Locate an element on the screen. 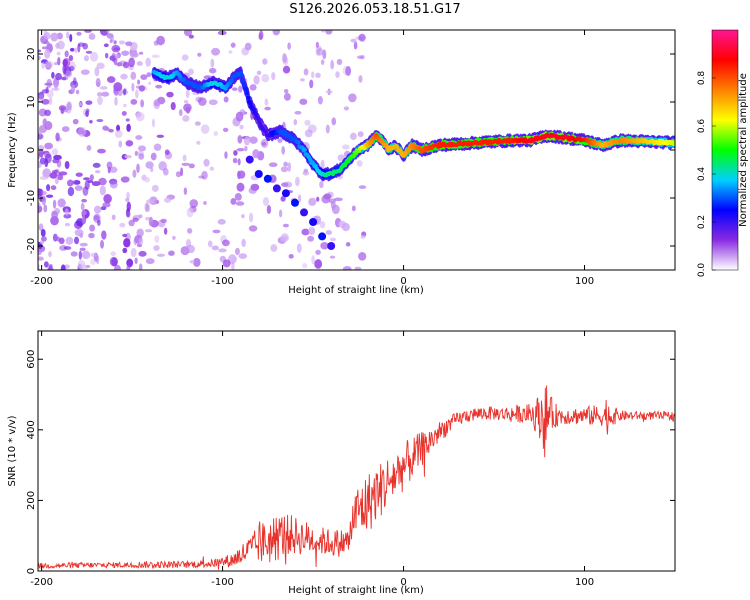 The image size is (750, 600). y-tick-label: 200 is located at coordinates (31, 500).